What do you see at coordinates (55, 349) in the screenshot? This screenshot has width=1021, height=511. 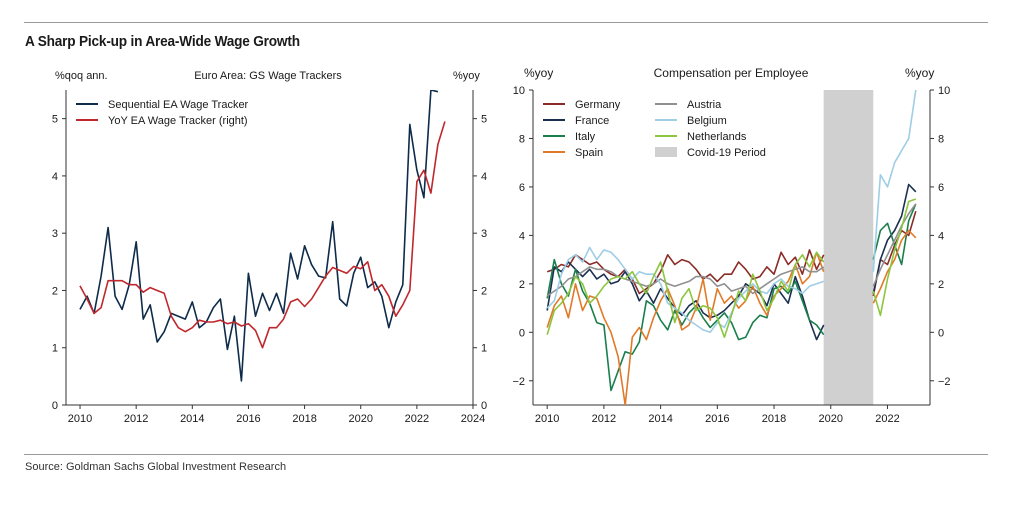 I see `y-tick-label-left: 1` at bounding box center [55, 349].